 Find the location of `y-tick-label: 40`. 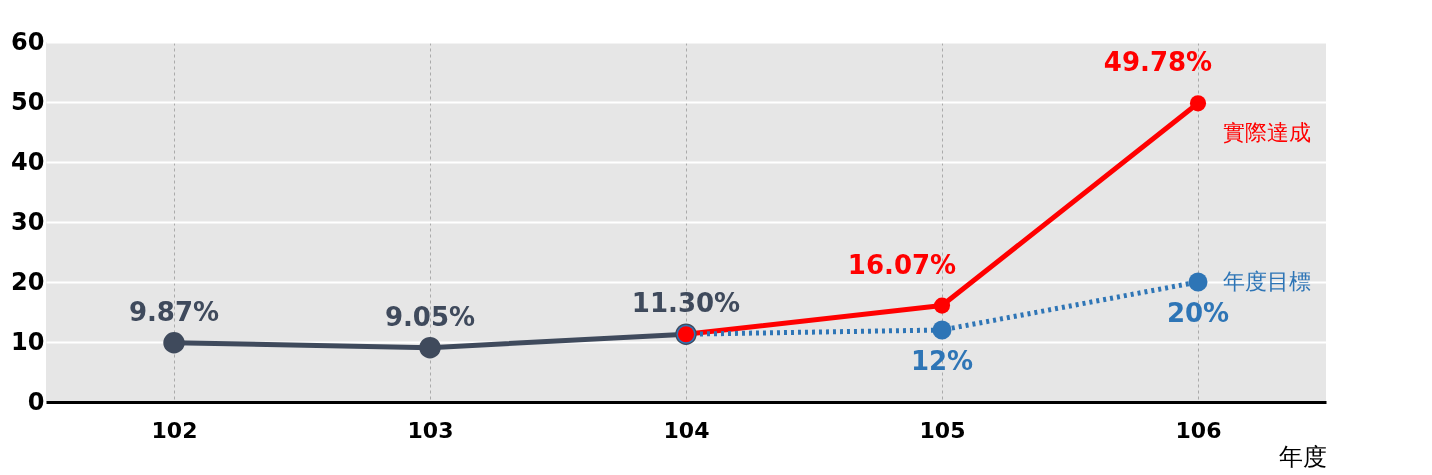

y-tick-label: 40 is located at coordinates (28, 161).